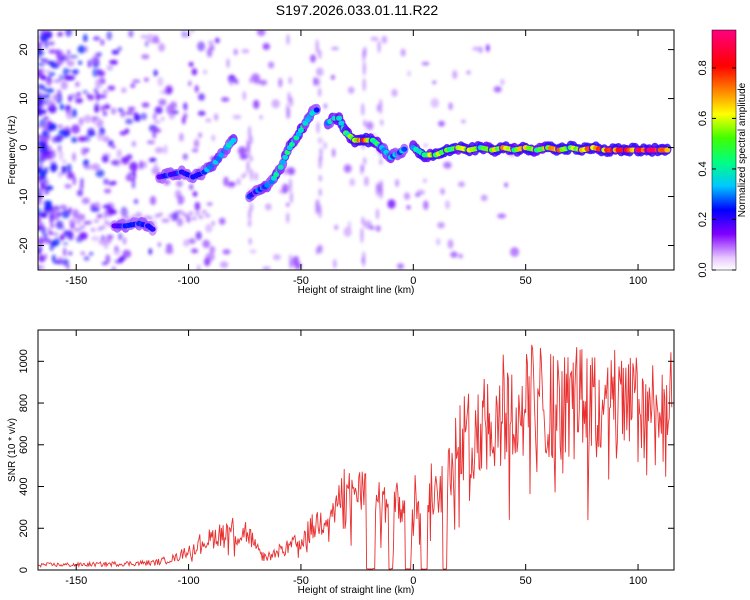  What do you see at coordinates (341, 123) in the screenshot?
I see `ridge-core` at bounding box center [341, 123].